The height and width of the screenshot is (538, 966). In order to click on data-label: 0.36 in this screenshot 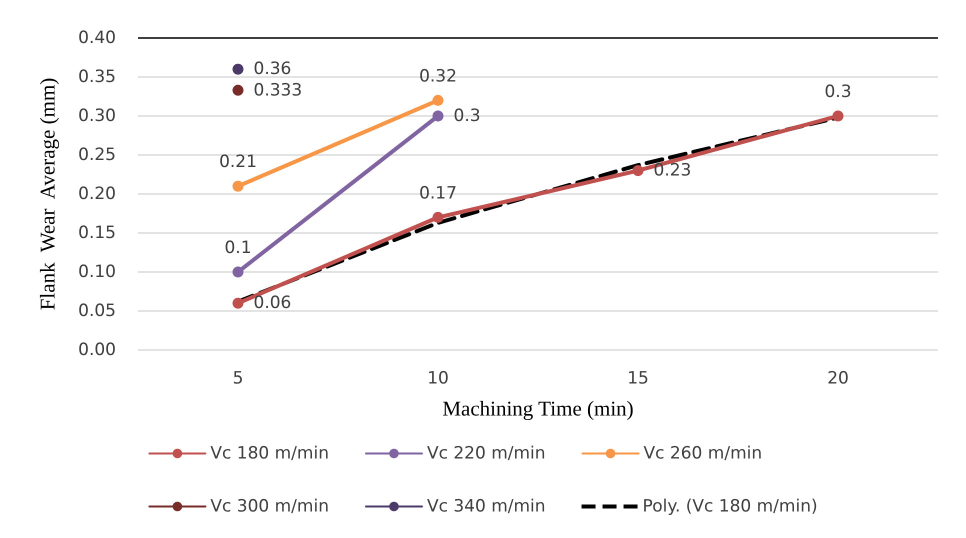, I will do `click(273, 69)`.